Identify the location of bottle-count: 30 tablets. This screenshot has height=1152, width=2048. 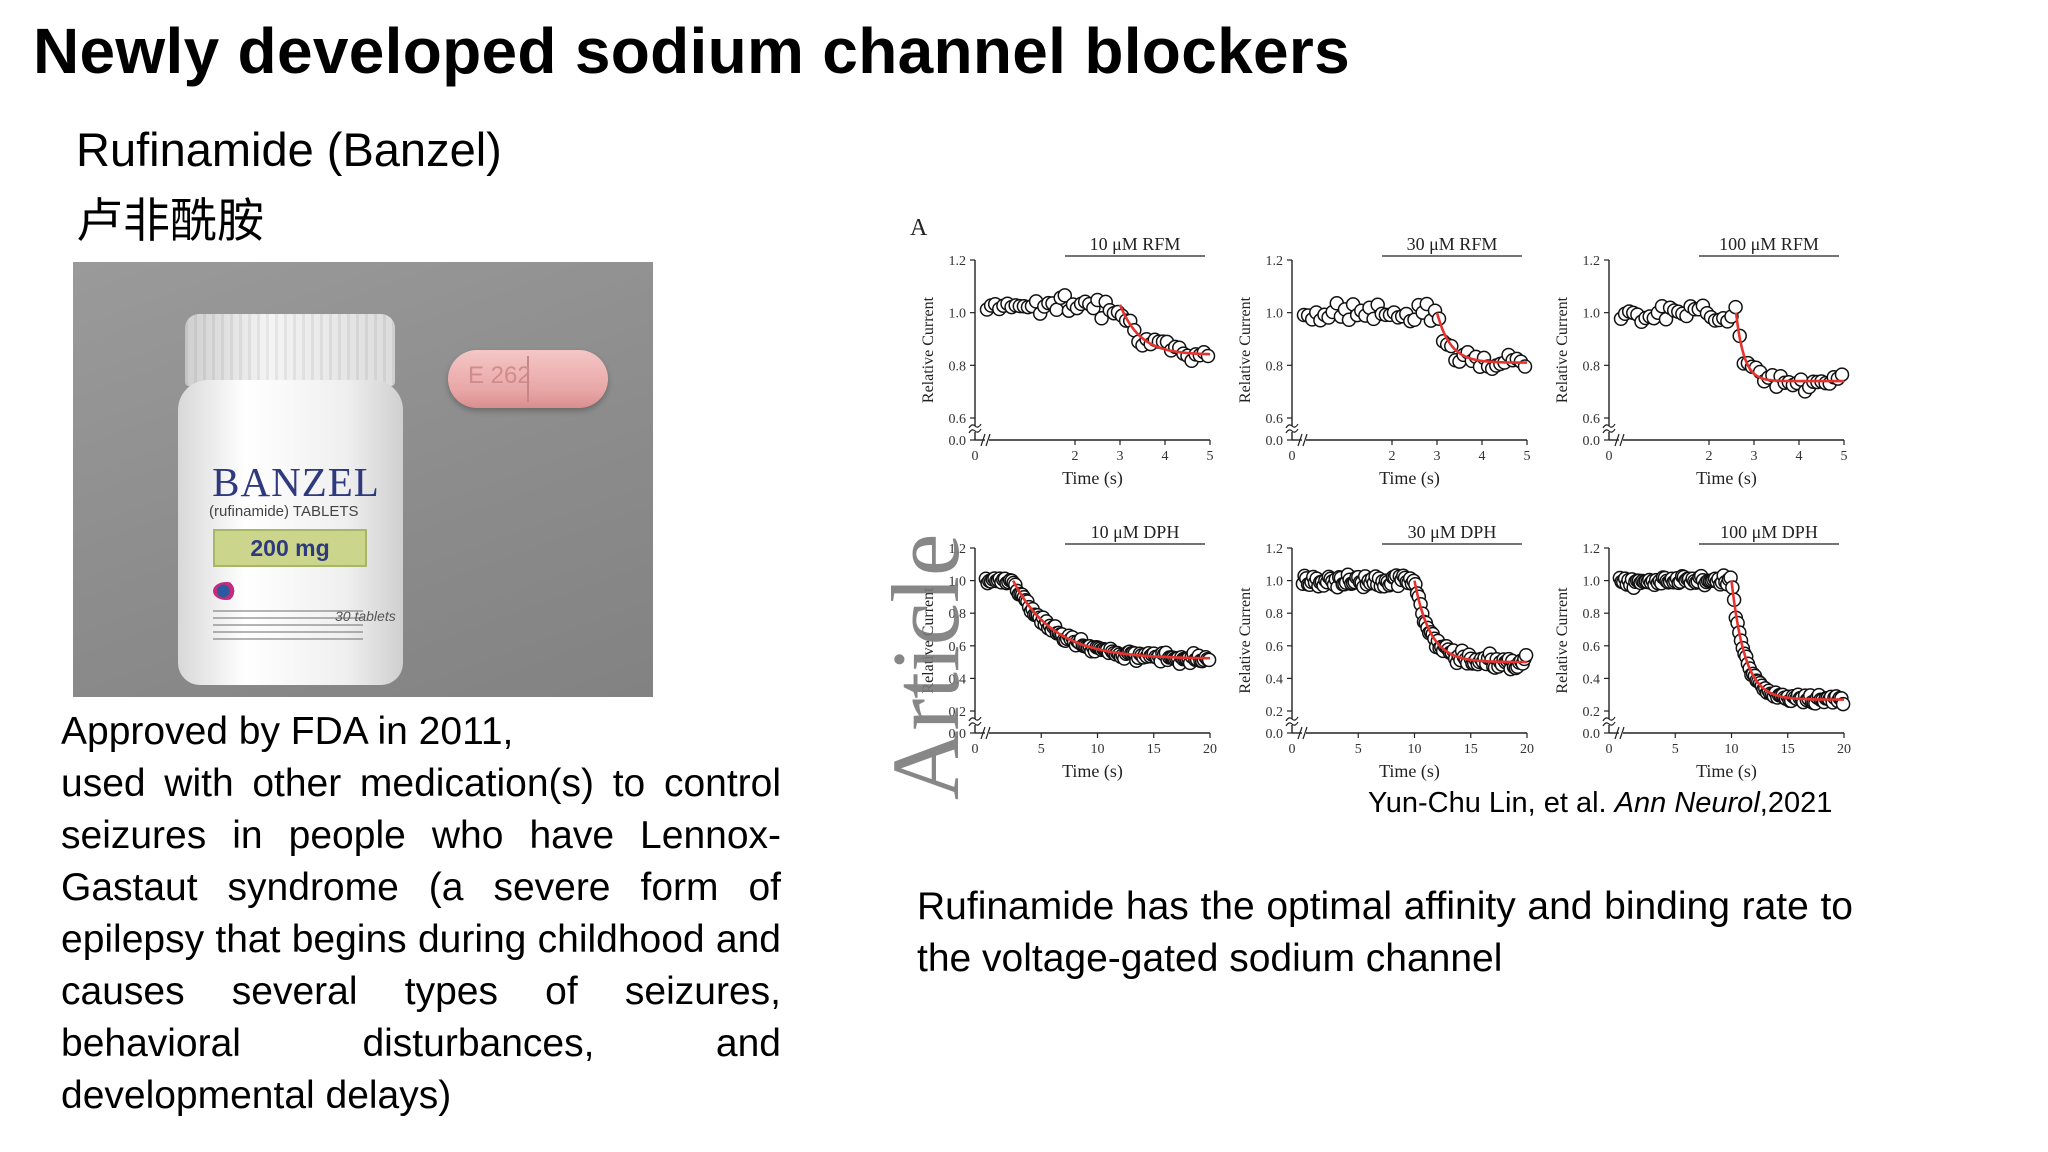
(365, 616).